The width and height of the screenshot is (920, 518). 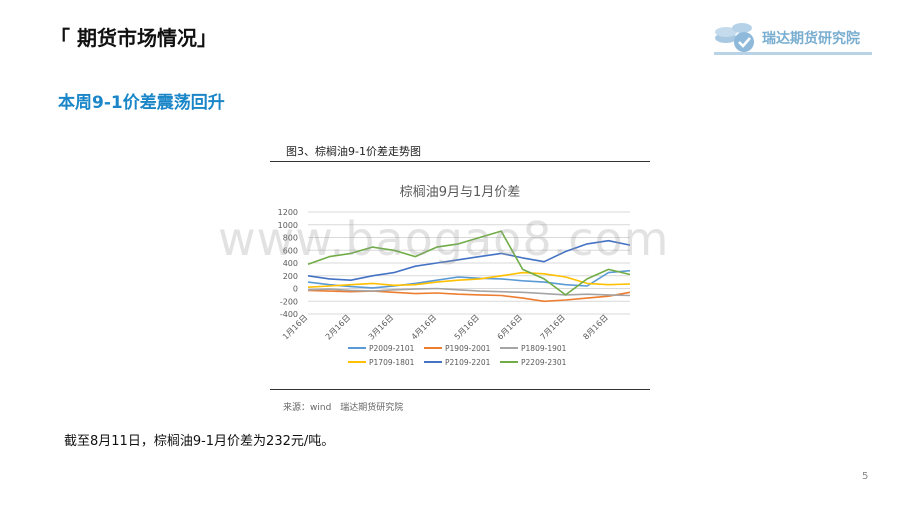 I want to click on x-tick-label: 6月16日, so click(x=510, y=327).